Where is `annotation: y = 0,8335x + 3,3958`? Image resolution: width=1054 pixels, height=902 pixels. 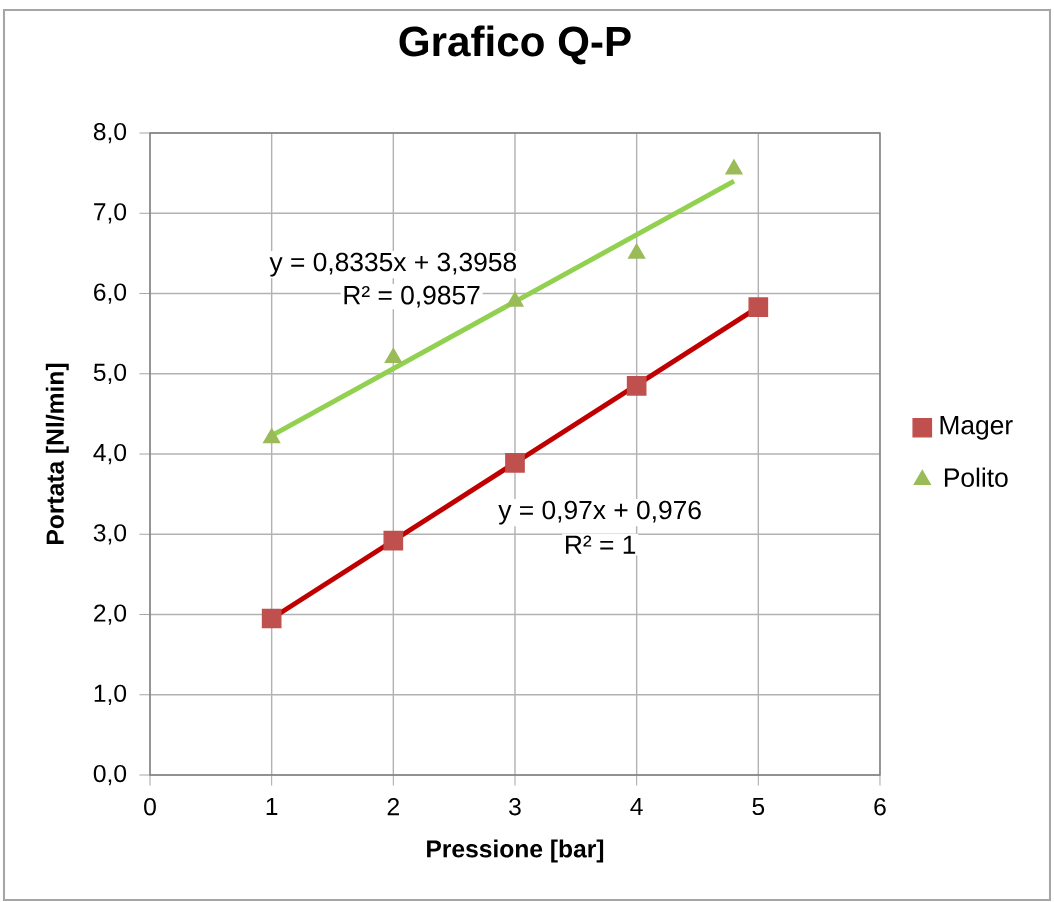 annotation: y = 0,8335x + 3,3958 is located at coordinates (392, 264).